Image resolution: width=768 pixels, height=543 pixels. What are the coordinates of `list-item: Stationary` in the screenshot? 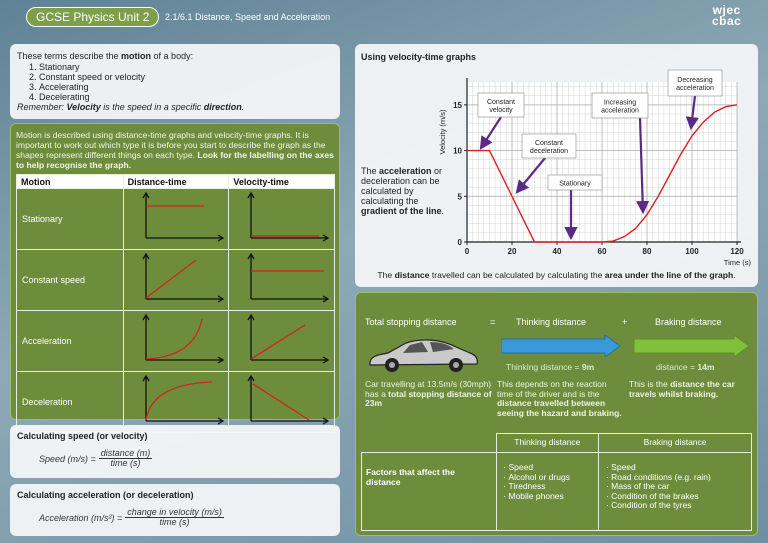 It's located at (186, 67).